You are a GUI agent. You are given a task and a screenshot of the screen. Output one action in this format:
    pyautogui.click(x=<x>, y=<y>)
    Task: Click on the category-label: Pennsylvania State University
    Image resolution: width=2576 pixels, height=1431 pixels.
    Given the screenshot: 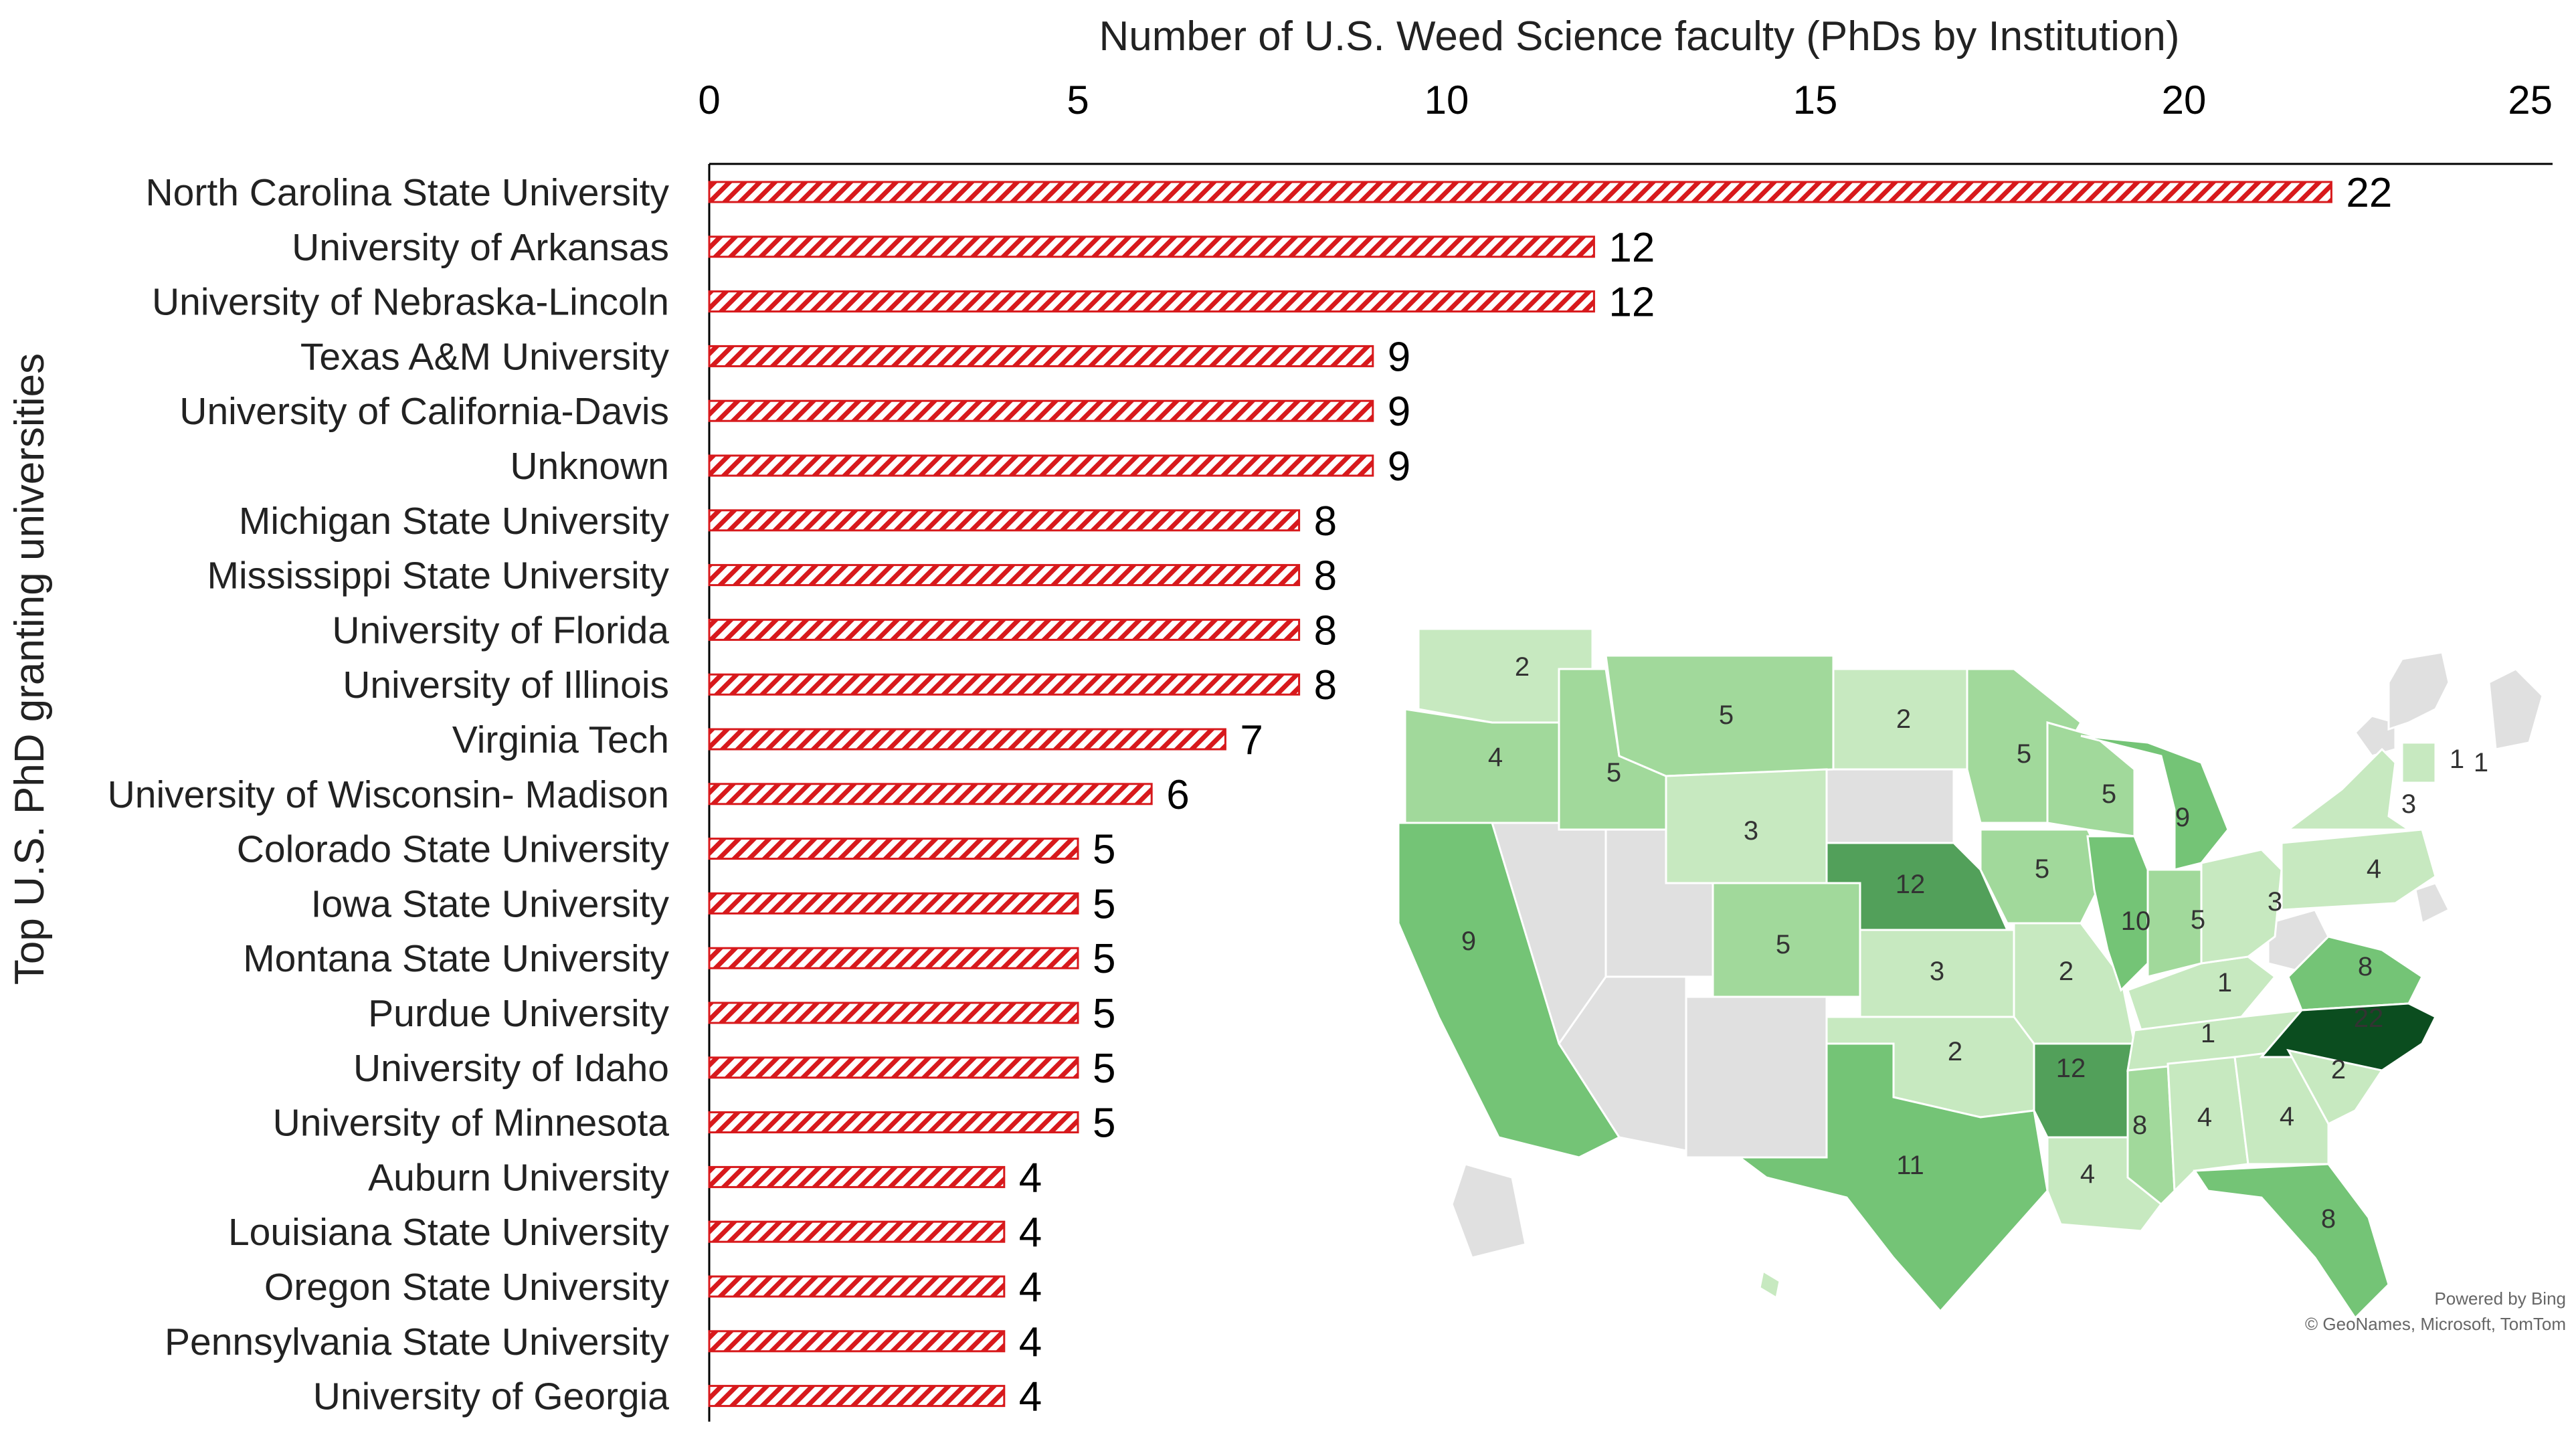 What is the action you would take?
    pyautogui.click(x=417, y=1342)
    